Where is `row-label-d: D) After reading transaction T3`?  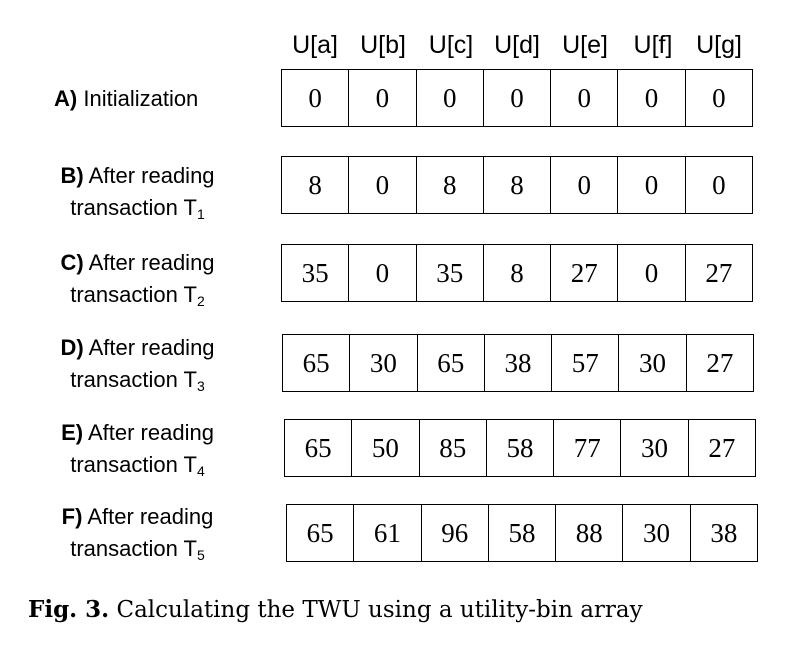
row-label-d: D) After reading transaction T3 is located at coordinates (137, 364).